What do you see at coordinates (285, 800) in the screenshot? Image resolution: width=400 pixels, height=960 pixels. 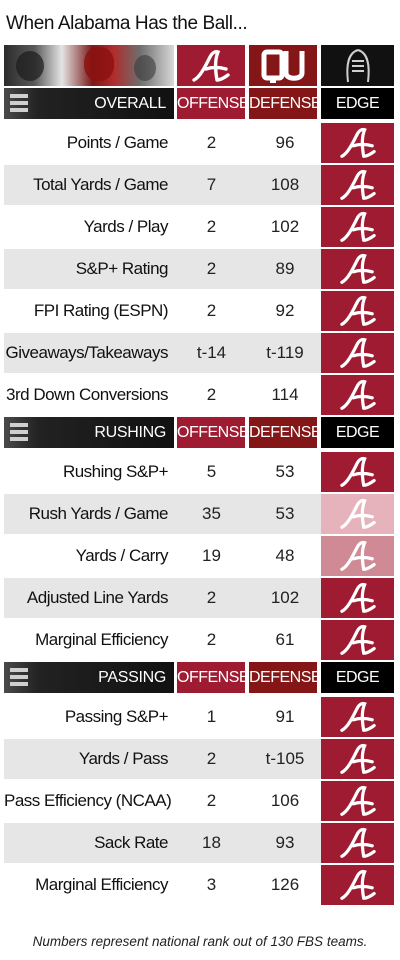 I see `defense-rank: 106` at bounding box center [285, 800].